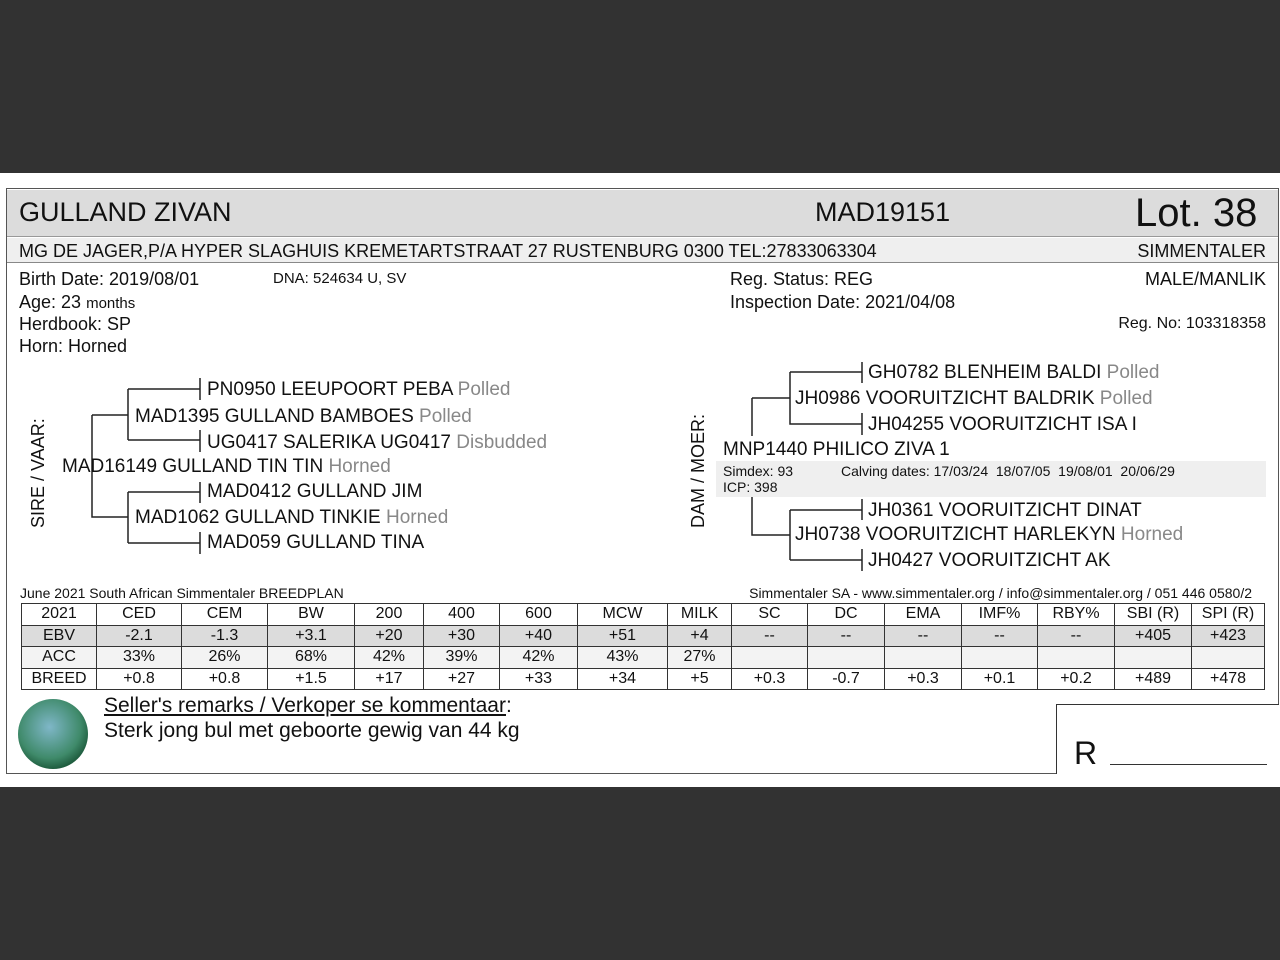 The height and width of the screenshot is (960, 1280). I want to click on table-cell: +0.1, so click(999, 678).